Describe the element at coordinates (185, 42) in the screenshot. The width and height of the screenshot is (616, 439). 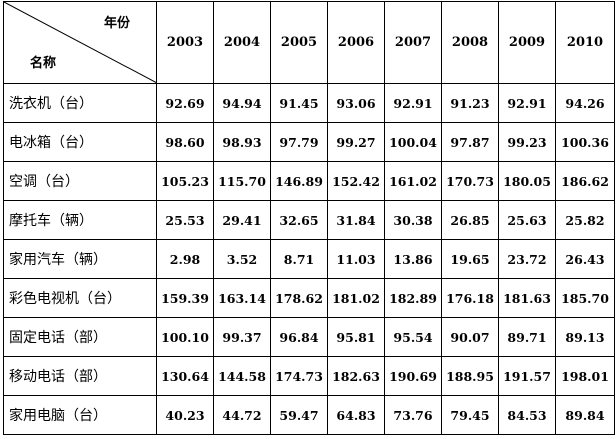
I see `year-header: 2003` at that location.